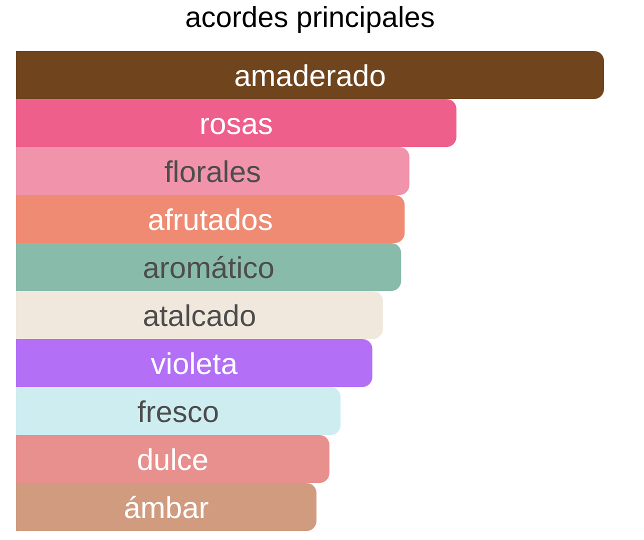  I want to click on y-tick-label: atalcado, so click(199, 316).